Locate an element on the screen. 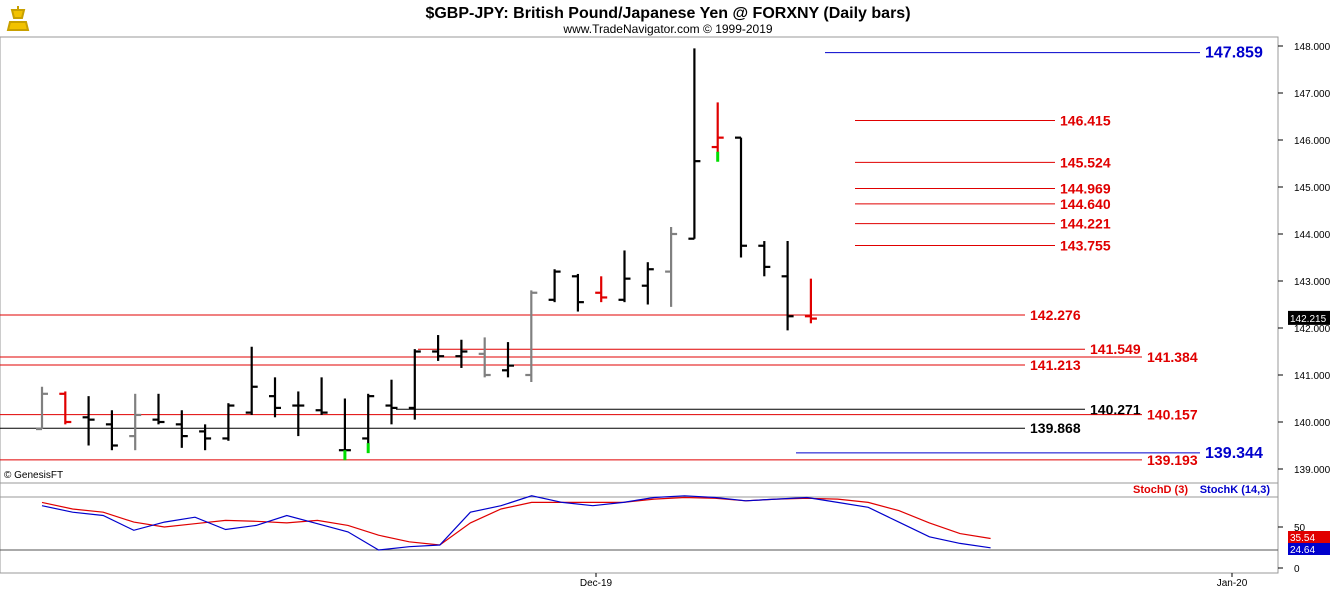 Image resolution: width=1336 pixels, height=591 pixels. stochk-value-label: 24.64 is located at coordinates (1302, 550).